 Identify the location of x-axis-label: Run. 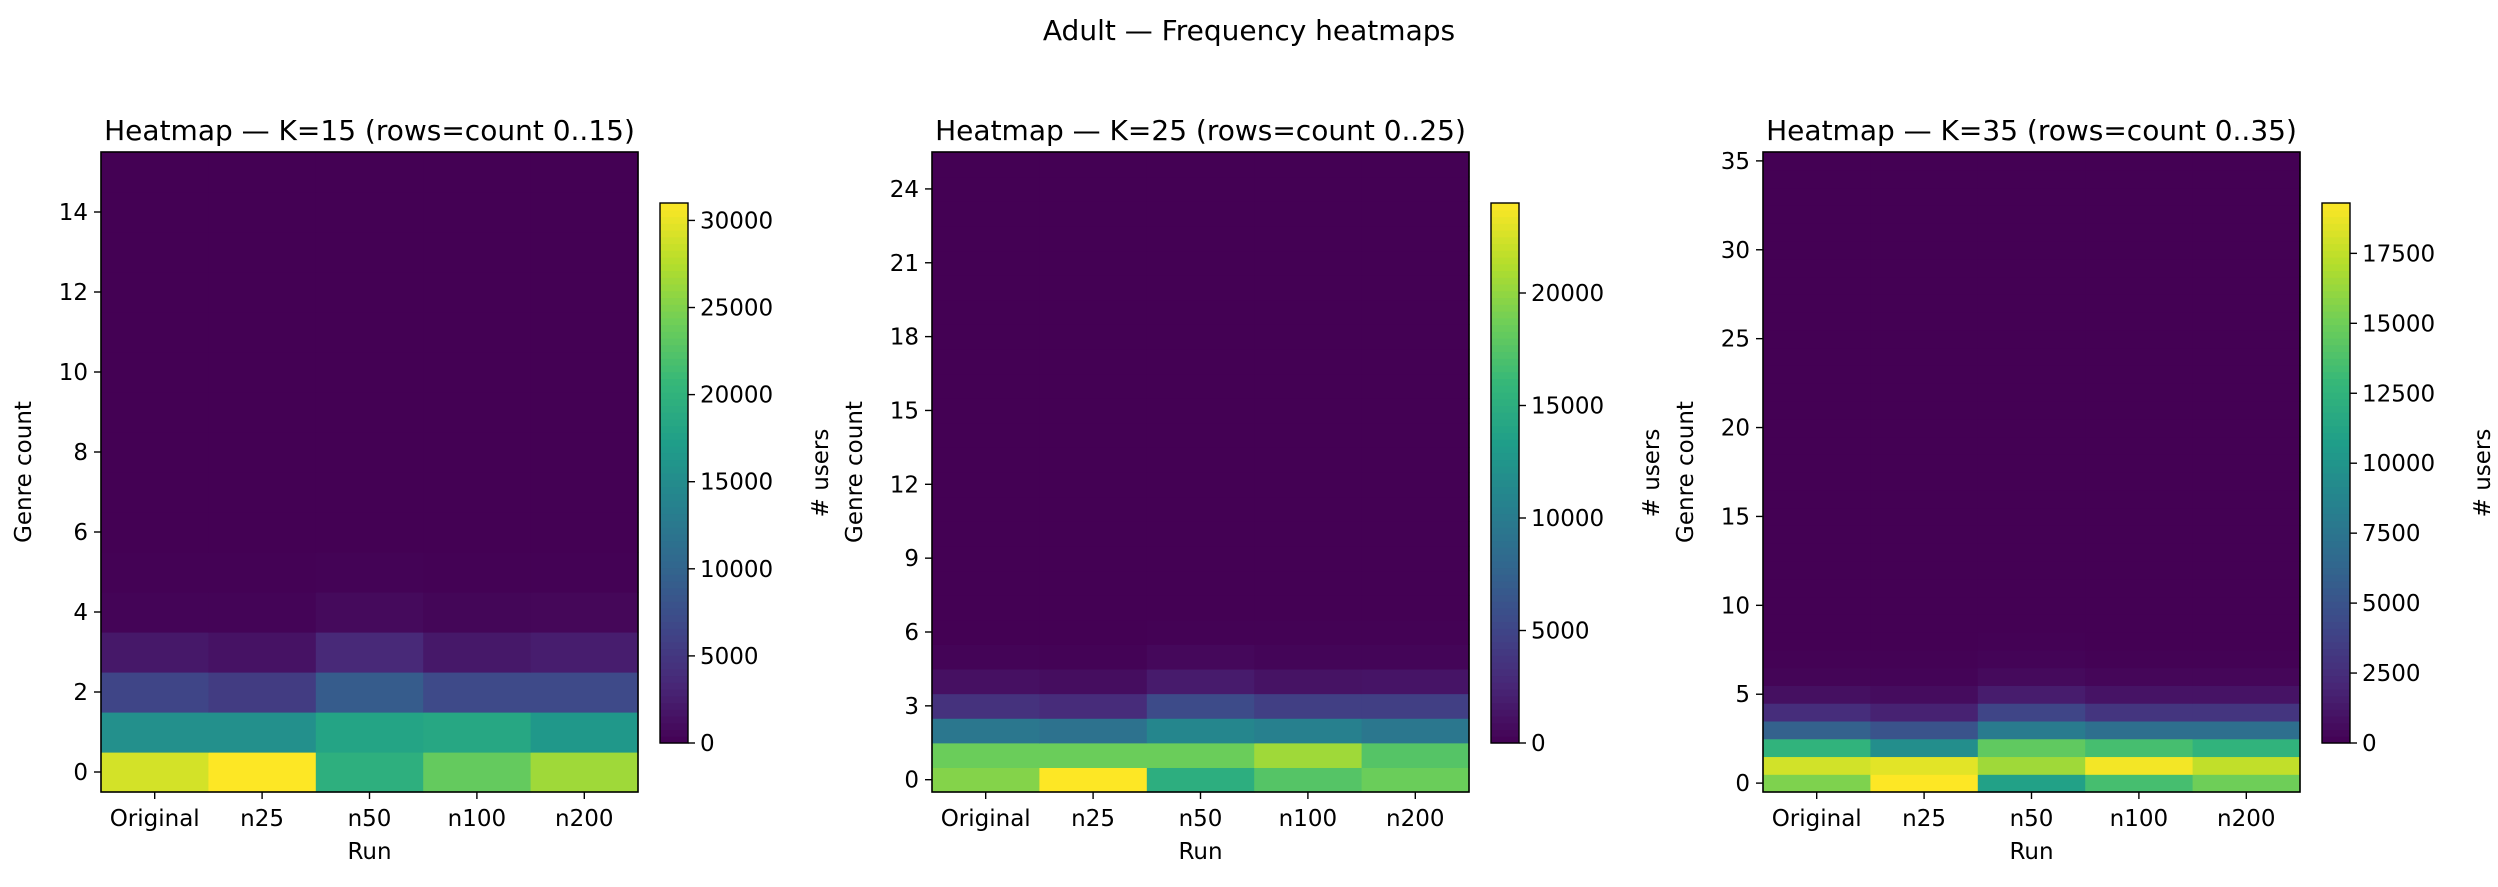
(2031, 852).